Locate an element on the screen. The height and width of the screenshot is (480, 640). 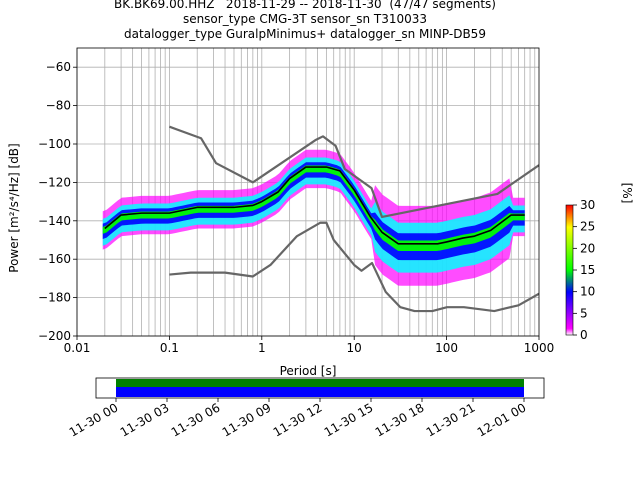
x-tick-label: 1000 is located at coordinates (539, 348).